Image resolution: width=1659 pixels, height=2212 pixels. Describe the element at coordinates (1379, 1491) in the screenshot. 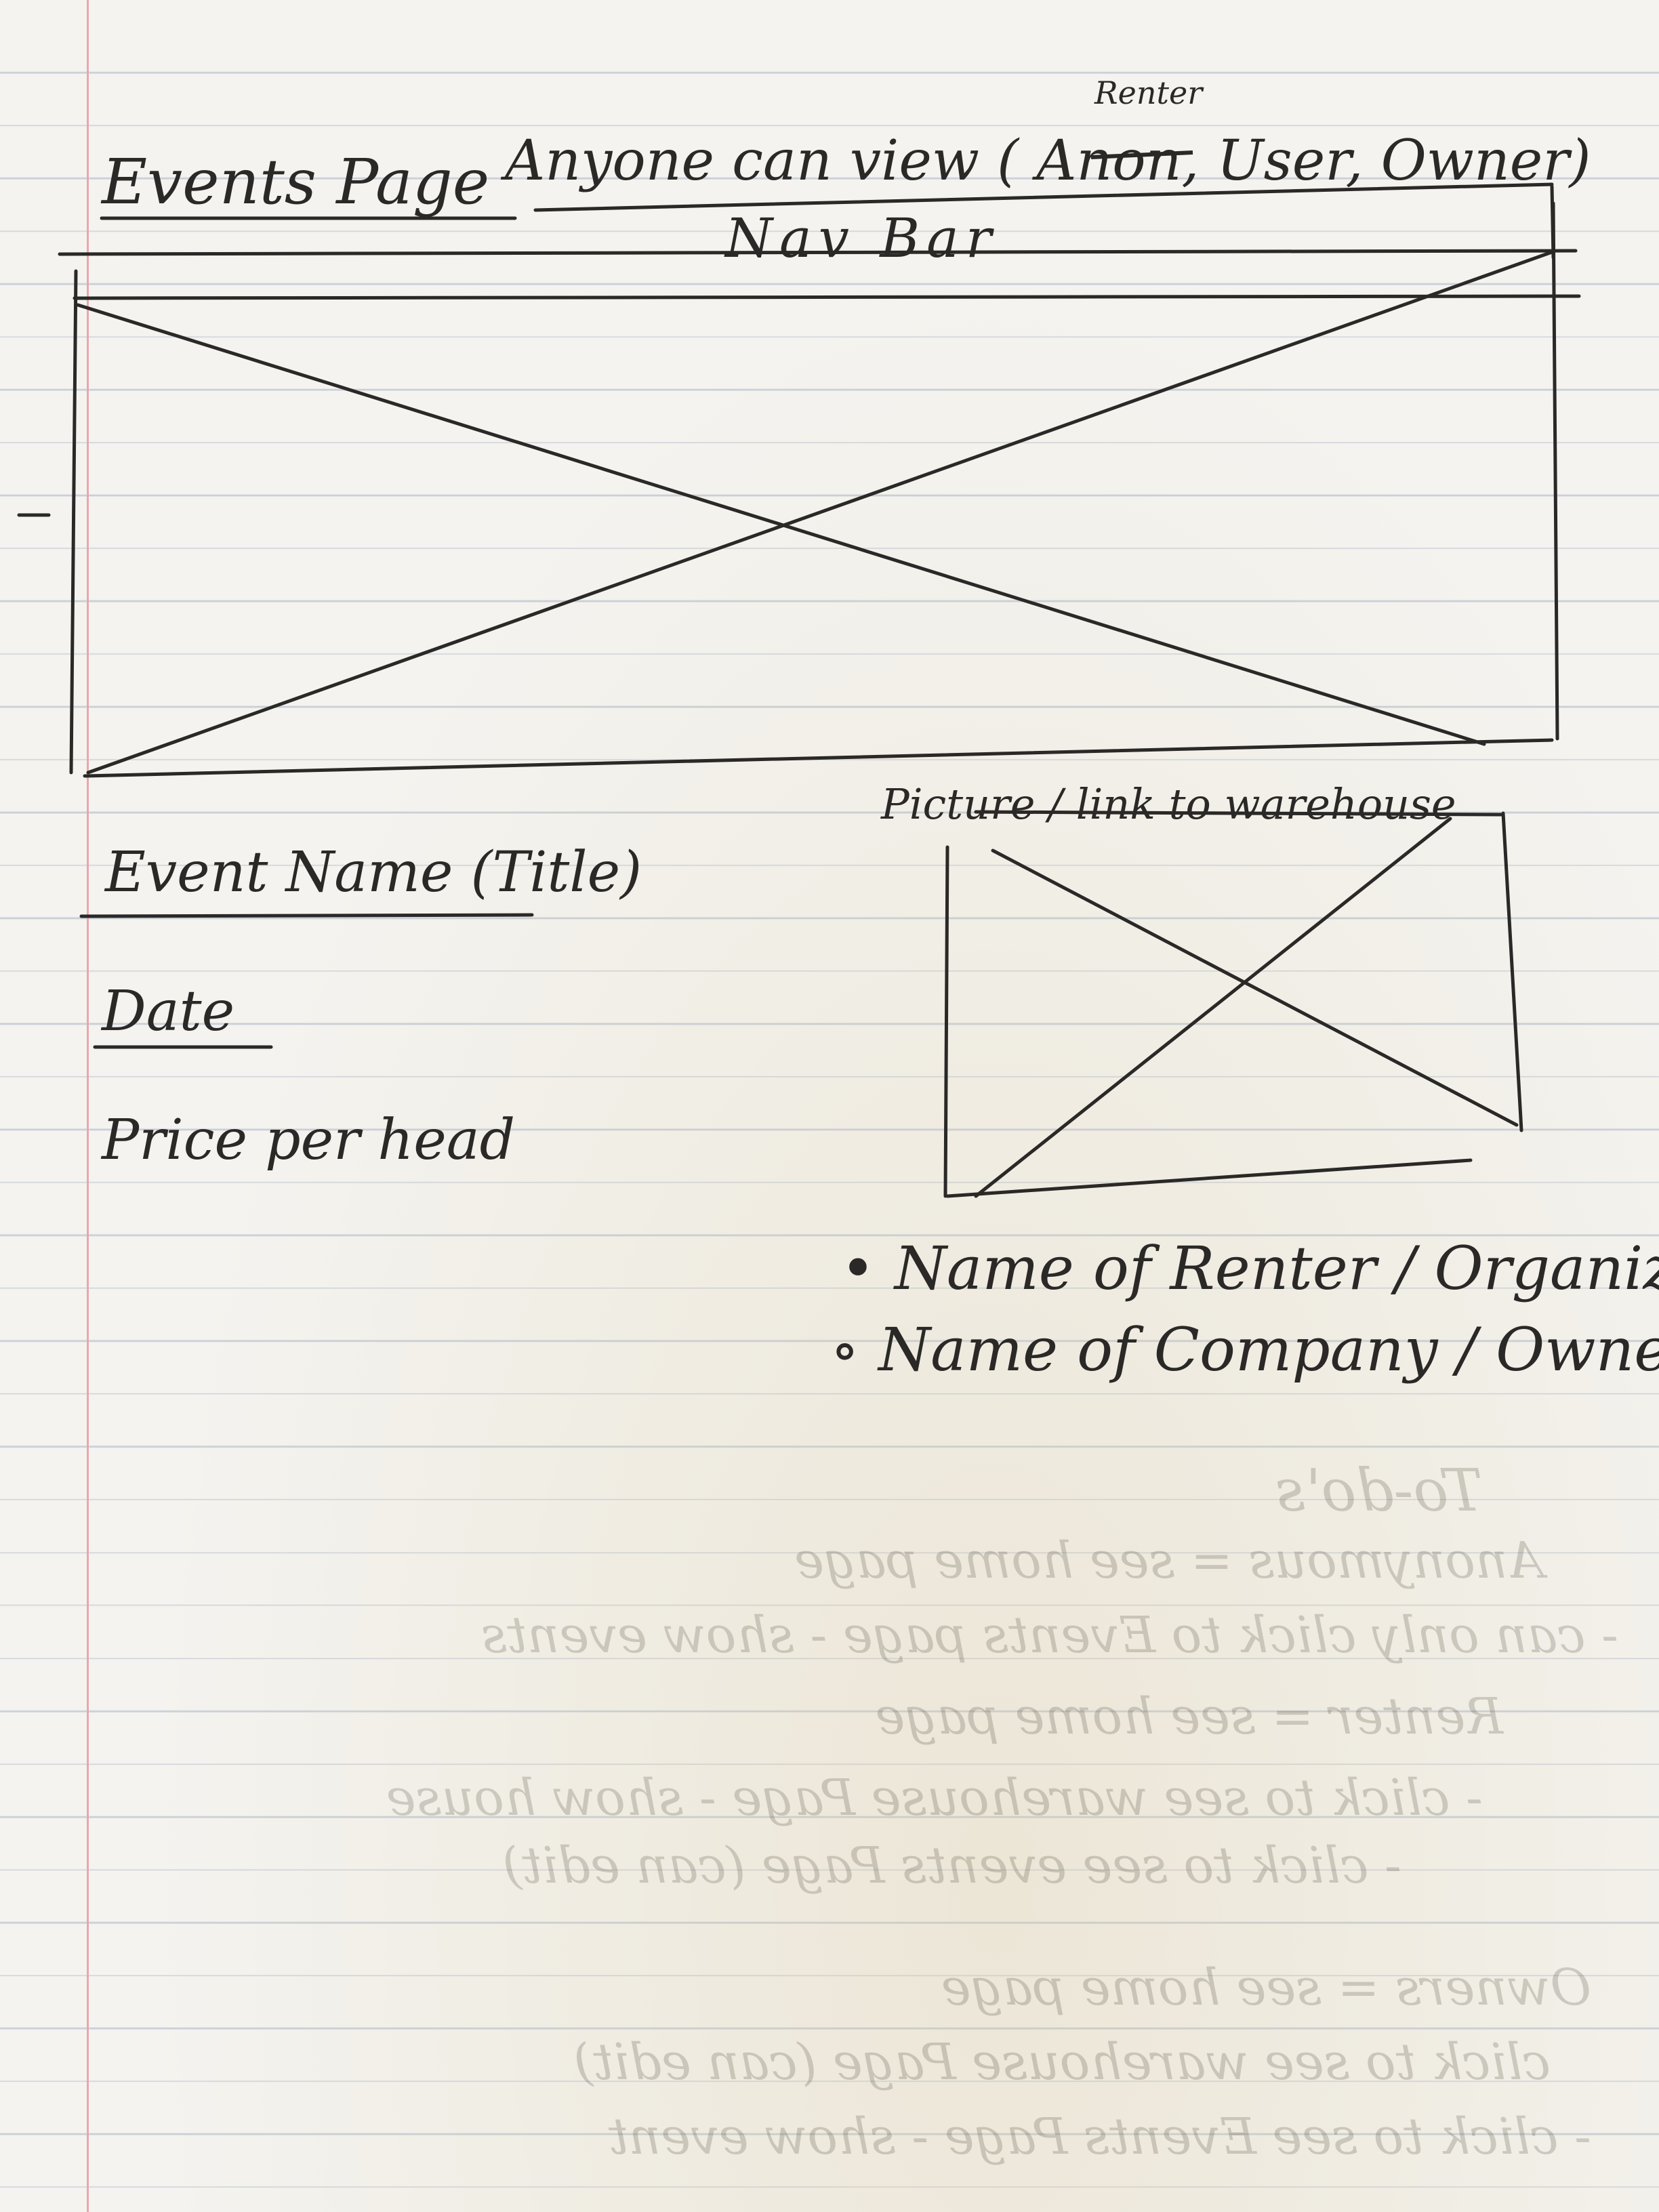

I see `bleed-line: To-do's` at that location.